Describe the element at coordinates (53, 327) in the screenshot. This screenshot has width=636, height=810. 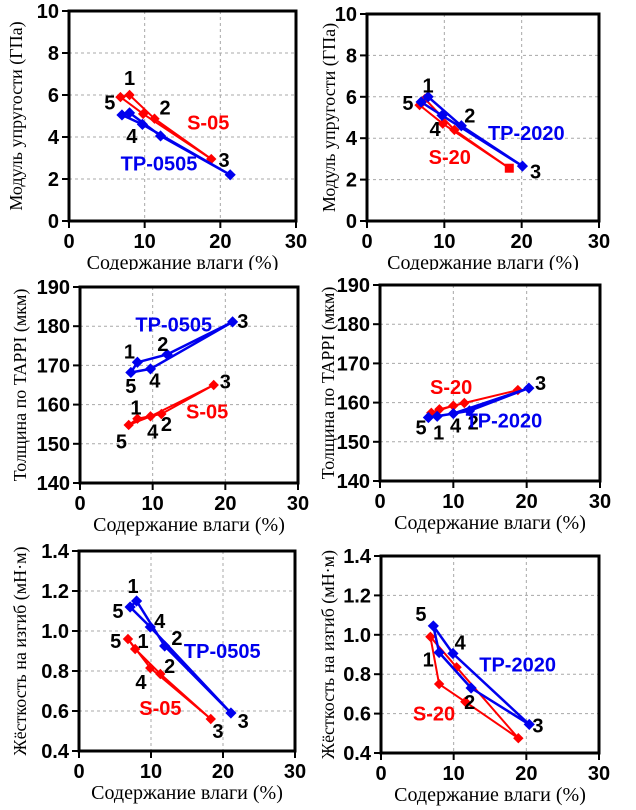
I see `y-tick-label: 180` at that location.